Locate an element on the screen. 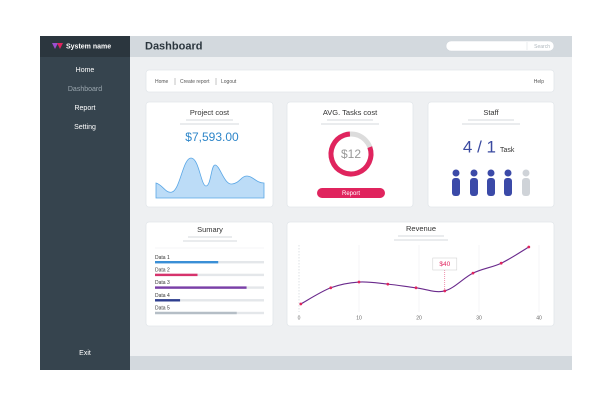 The image size is (612, 408). summary-bars: Data 1 Data 2 Data 3 Data 4 Data 5 is located at coordinates (209, 285).